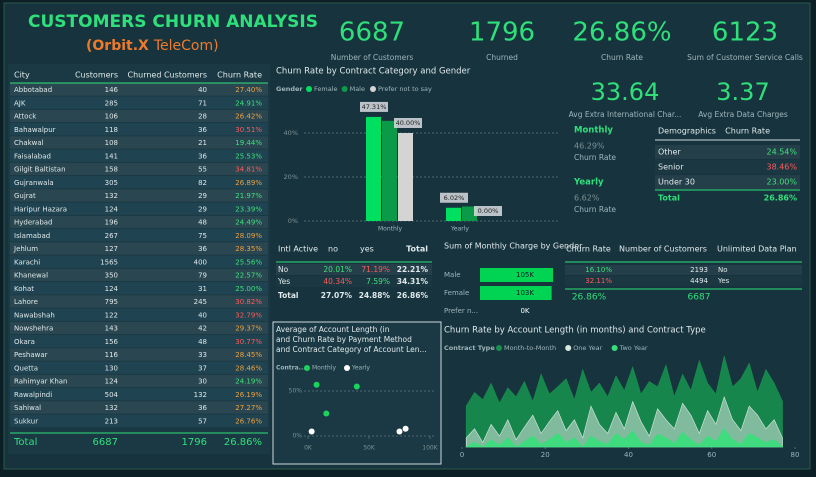 The image size is (816, 477). Describe the element at coordinates (308, 448) in the screenshot. I see `x-tick-label: 0K` at that location.